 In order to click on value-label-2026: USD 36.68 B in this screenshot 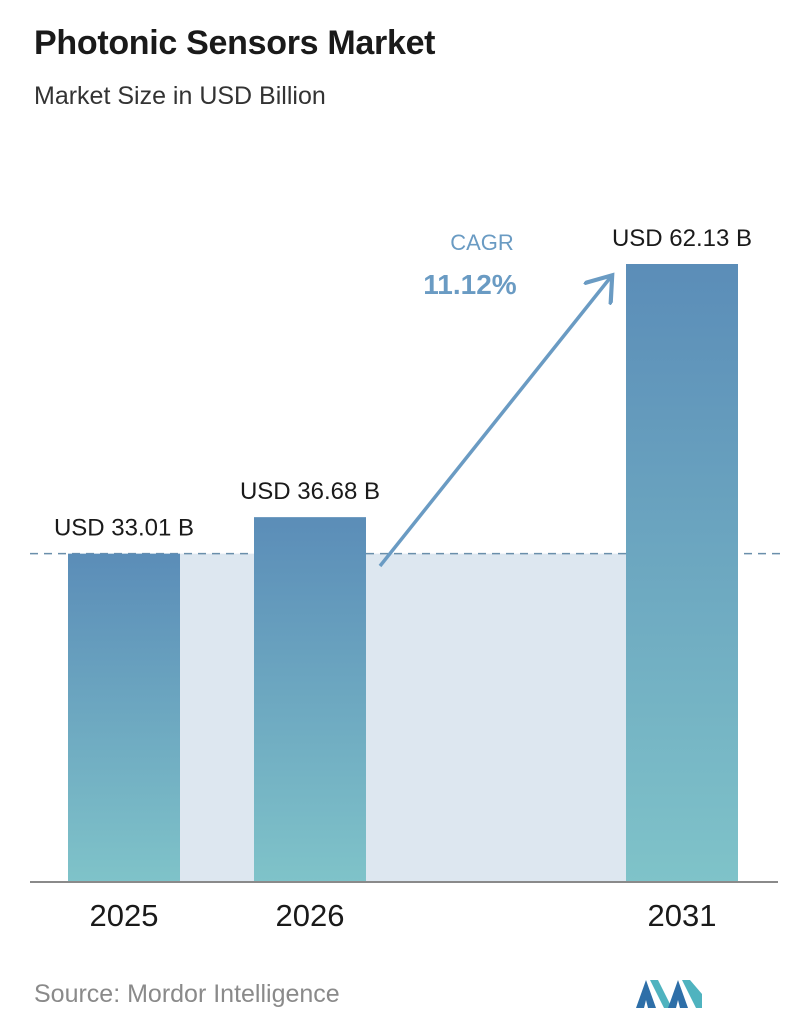, I will do `click(310, 491)`.